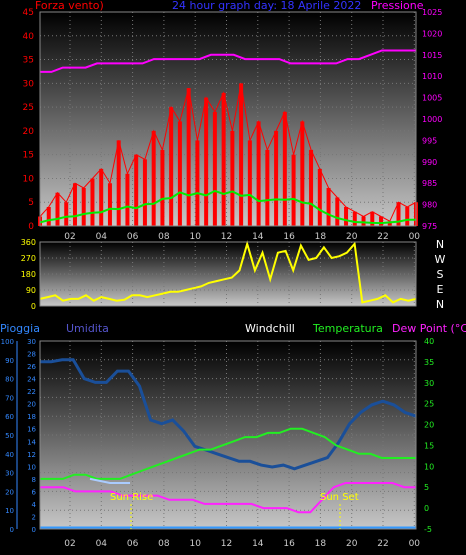 The height and width of the screenshot is (555, 466). I want to click on temperature-y-tick-label: 0, so click(426, 508).